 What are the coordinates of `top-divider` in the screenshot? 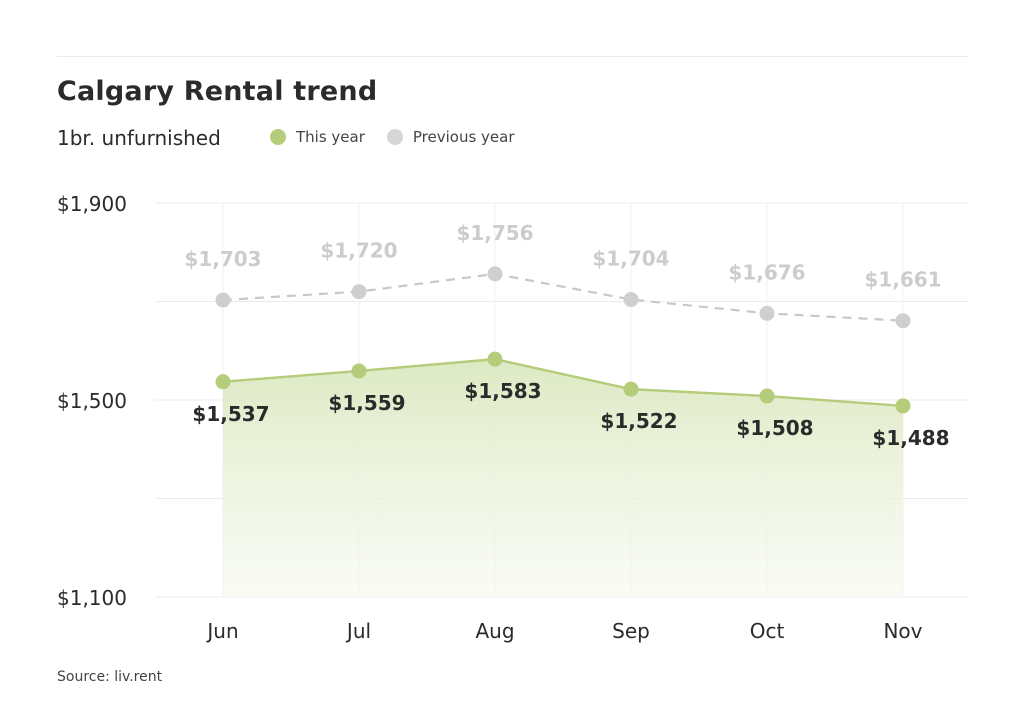 It's located at (512, 56).